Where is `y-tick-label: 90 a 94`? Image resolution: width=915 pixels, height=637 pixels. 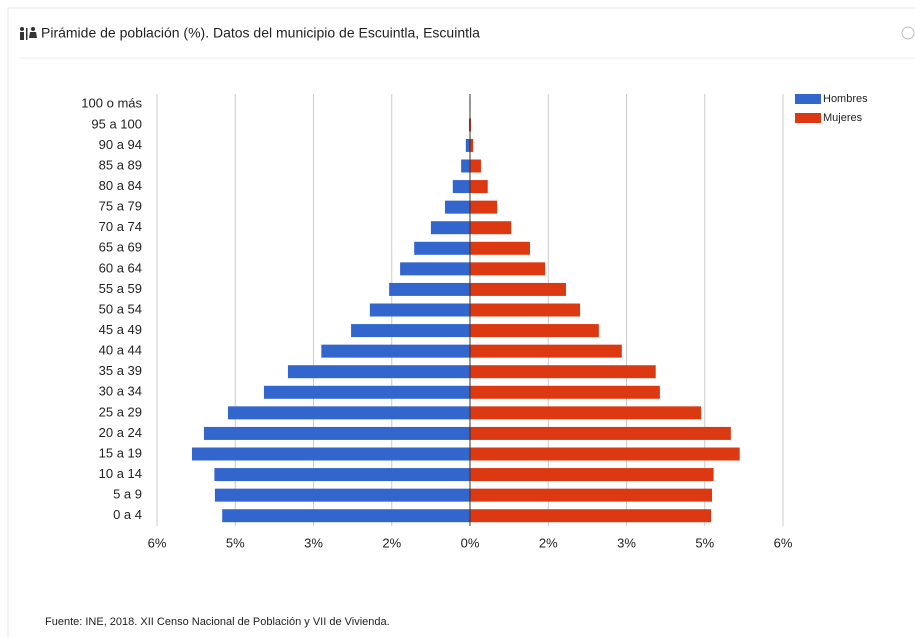 y-tick-label: 90 a 94 is located at coordinates (120, 144).